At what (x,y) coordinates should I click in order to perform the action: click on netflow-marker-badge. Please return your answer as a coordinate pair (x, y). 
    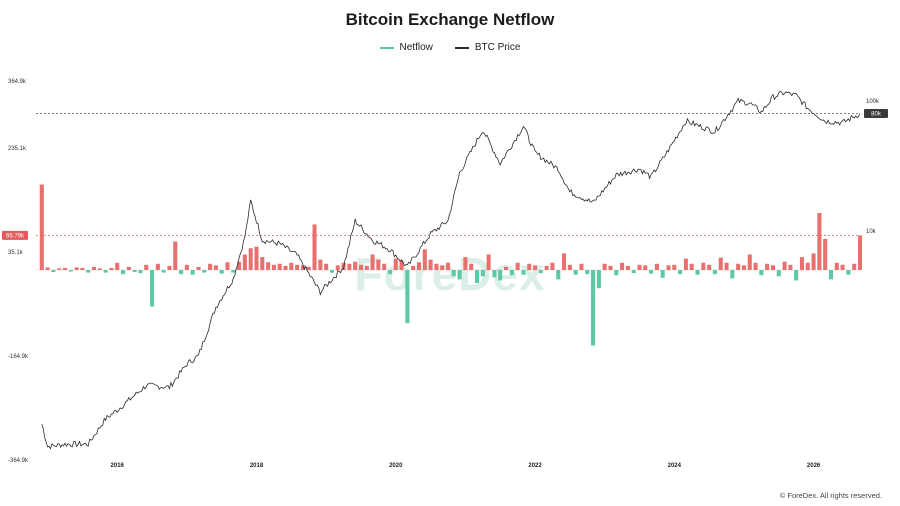
    Looking at the image, I should click on (15, 235).